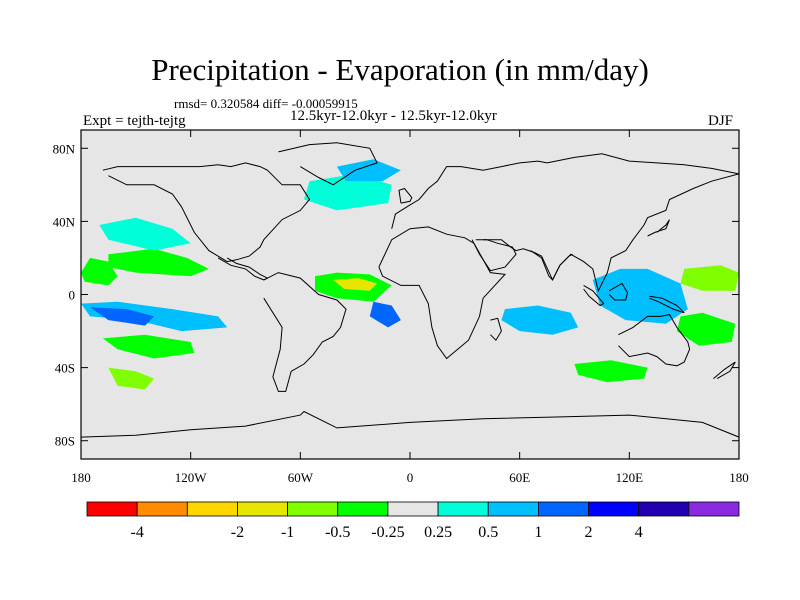  What do you see at coordinates (438, 532) in the screenshot?
I see `colorbar-label: 0.25` at bounding box center [438, 532].